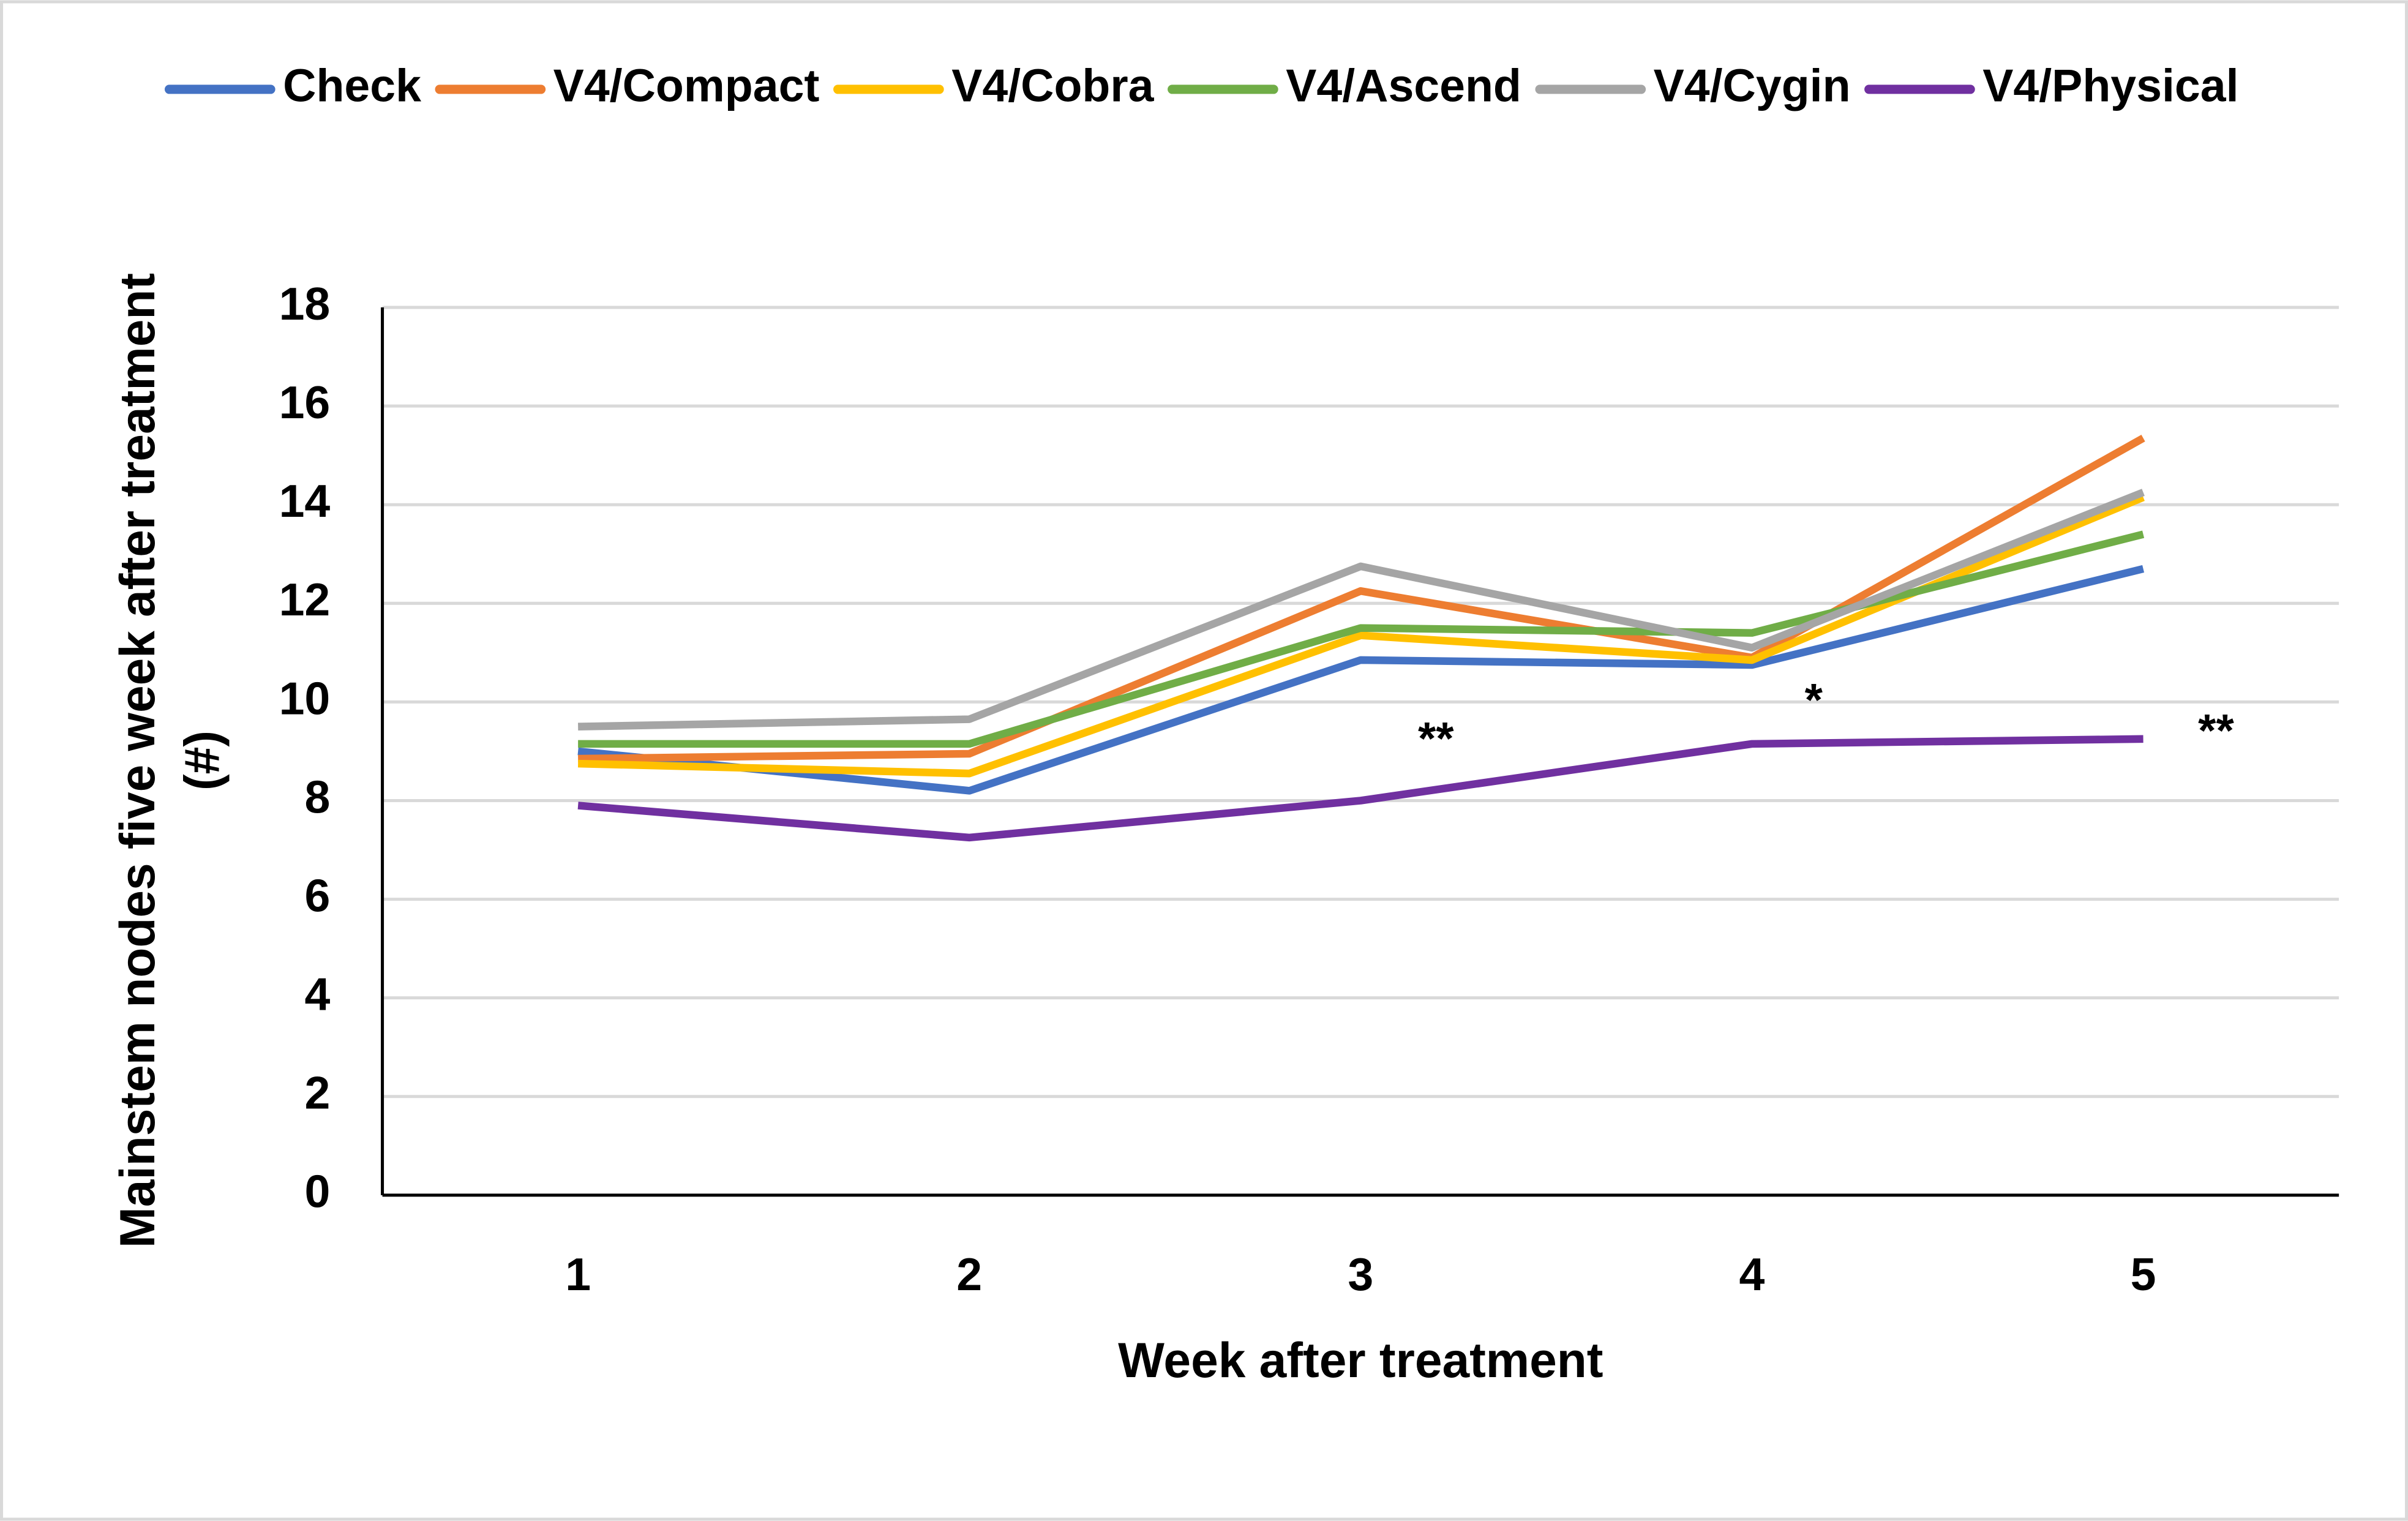  What do you see at coordinates (1752, 1274) in the screenshot?
I see `x-tick-label: 4` at bounding box center [1752, 1274].